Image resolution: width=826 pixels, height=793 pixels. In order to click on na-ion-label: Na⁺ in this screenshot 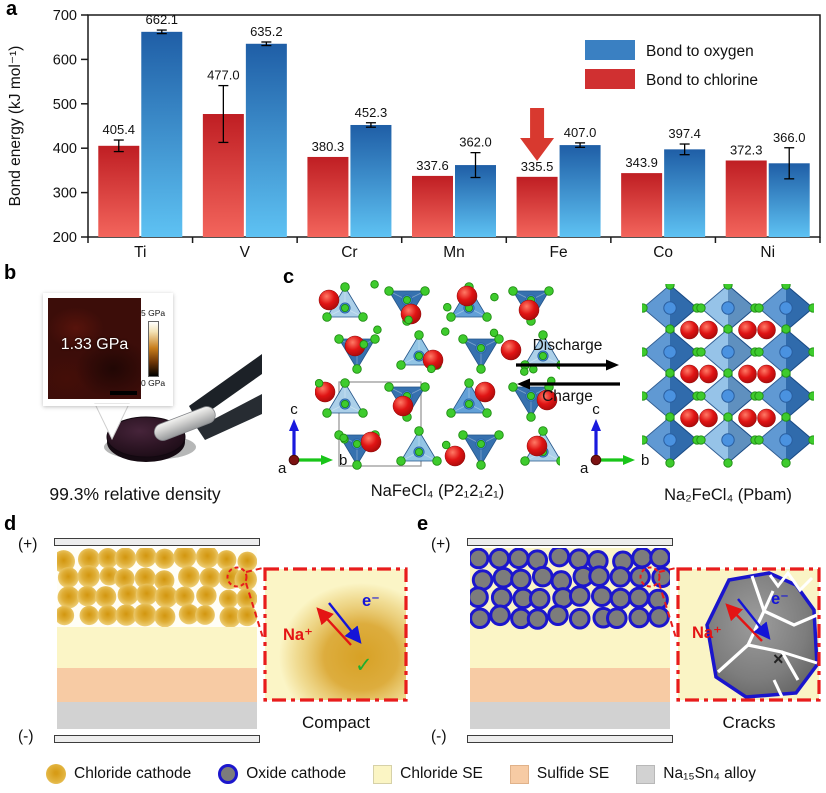, I will do `click(707, 633)`.